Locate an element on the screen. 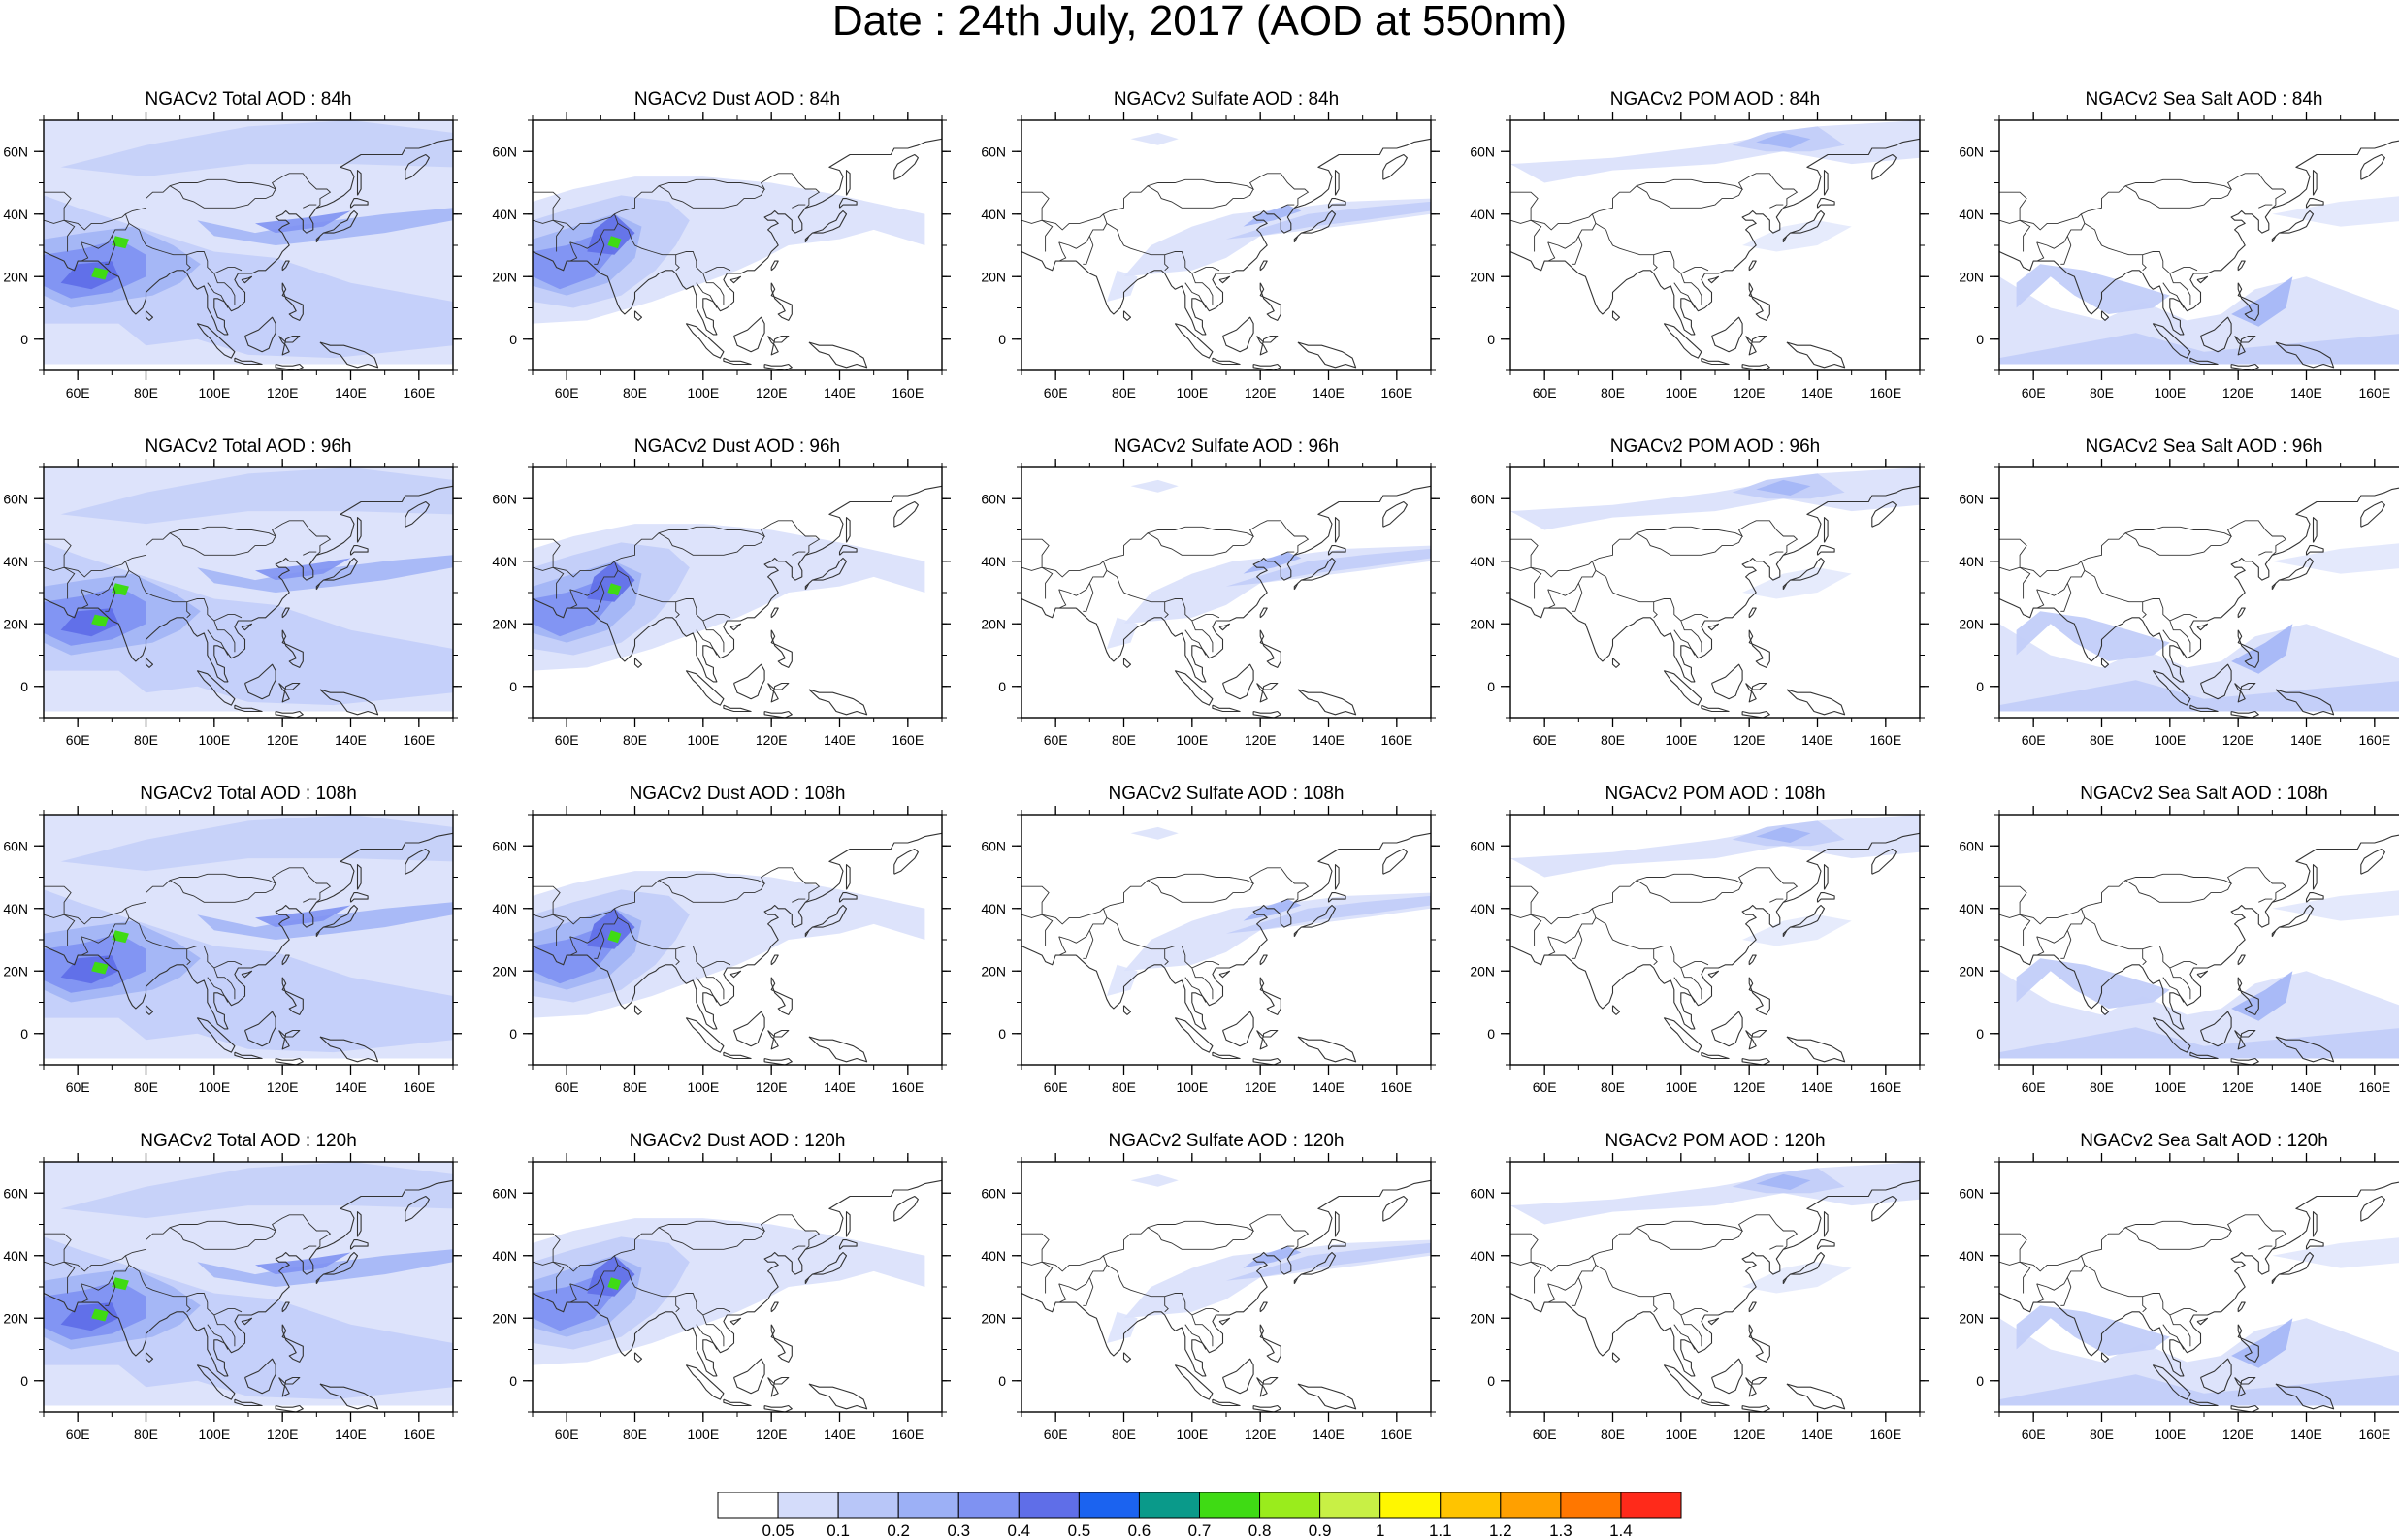 Image resolution: width=2399 pixels, height=1540 pixels. panel-title: NGACv2 Total AOD : 108h is located at coordinates (249, 794).